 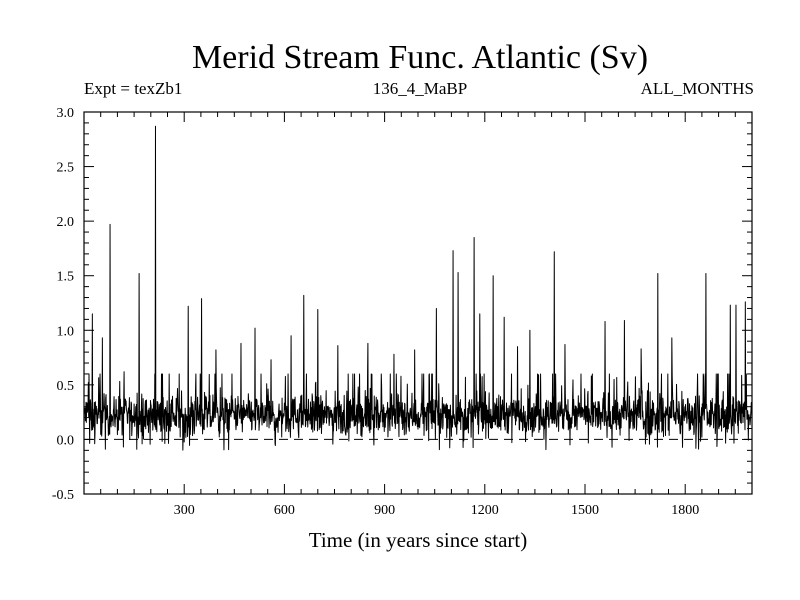 What do you see at coordinates (420, 88) in the screenshot?
I see `run-label: 136_4_MaBP` at bounding box center [420, 88].